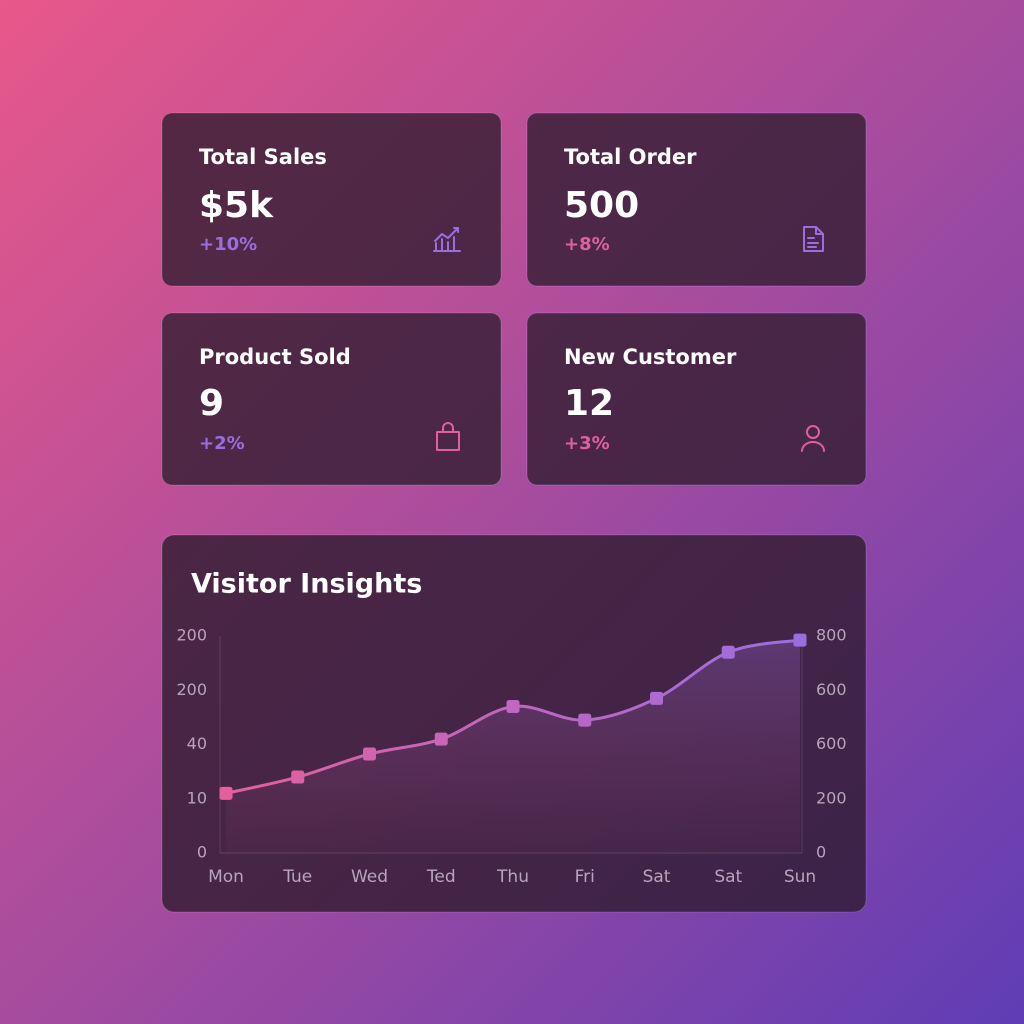 The image size is (1024, 1024). Describe the element at coordinates (587, 443) in the screenshot. I see `card-change: +3%` at that location.